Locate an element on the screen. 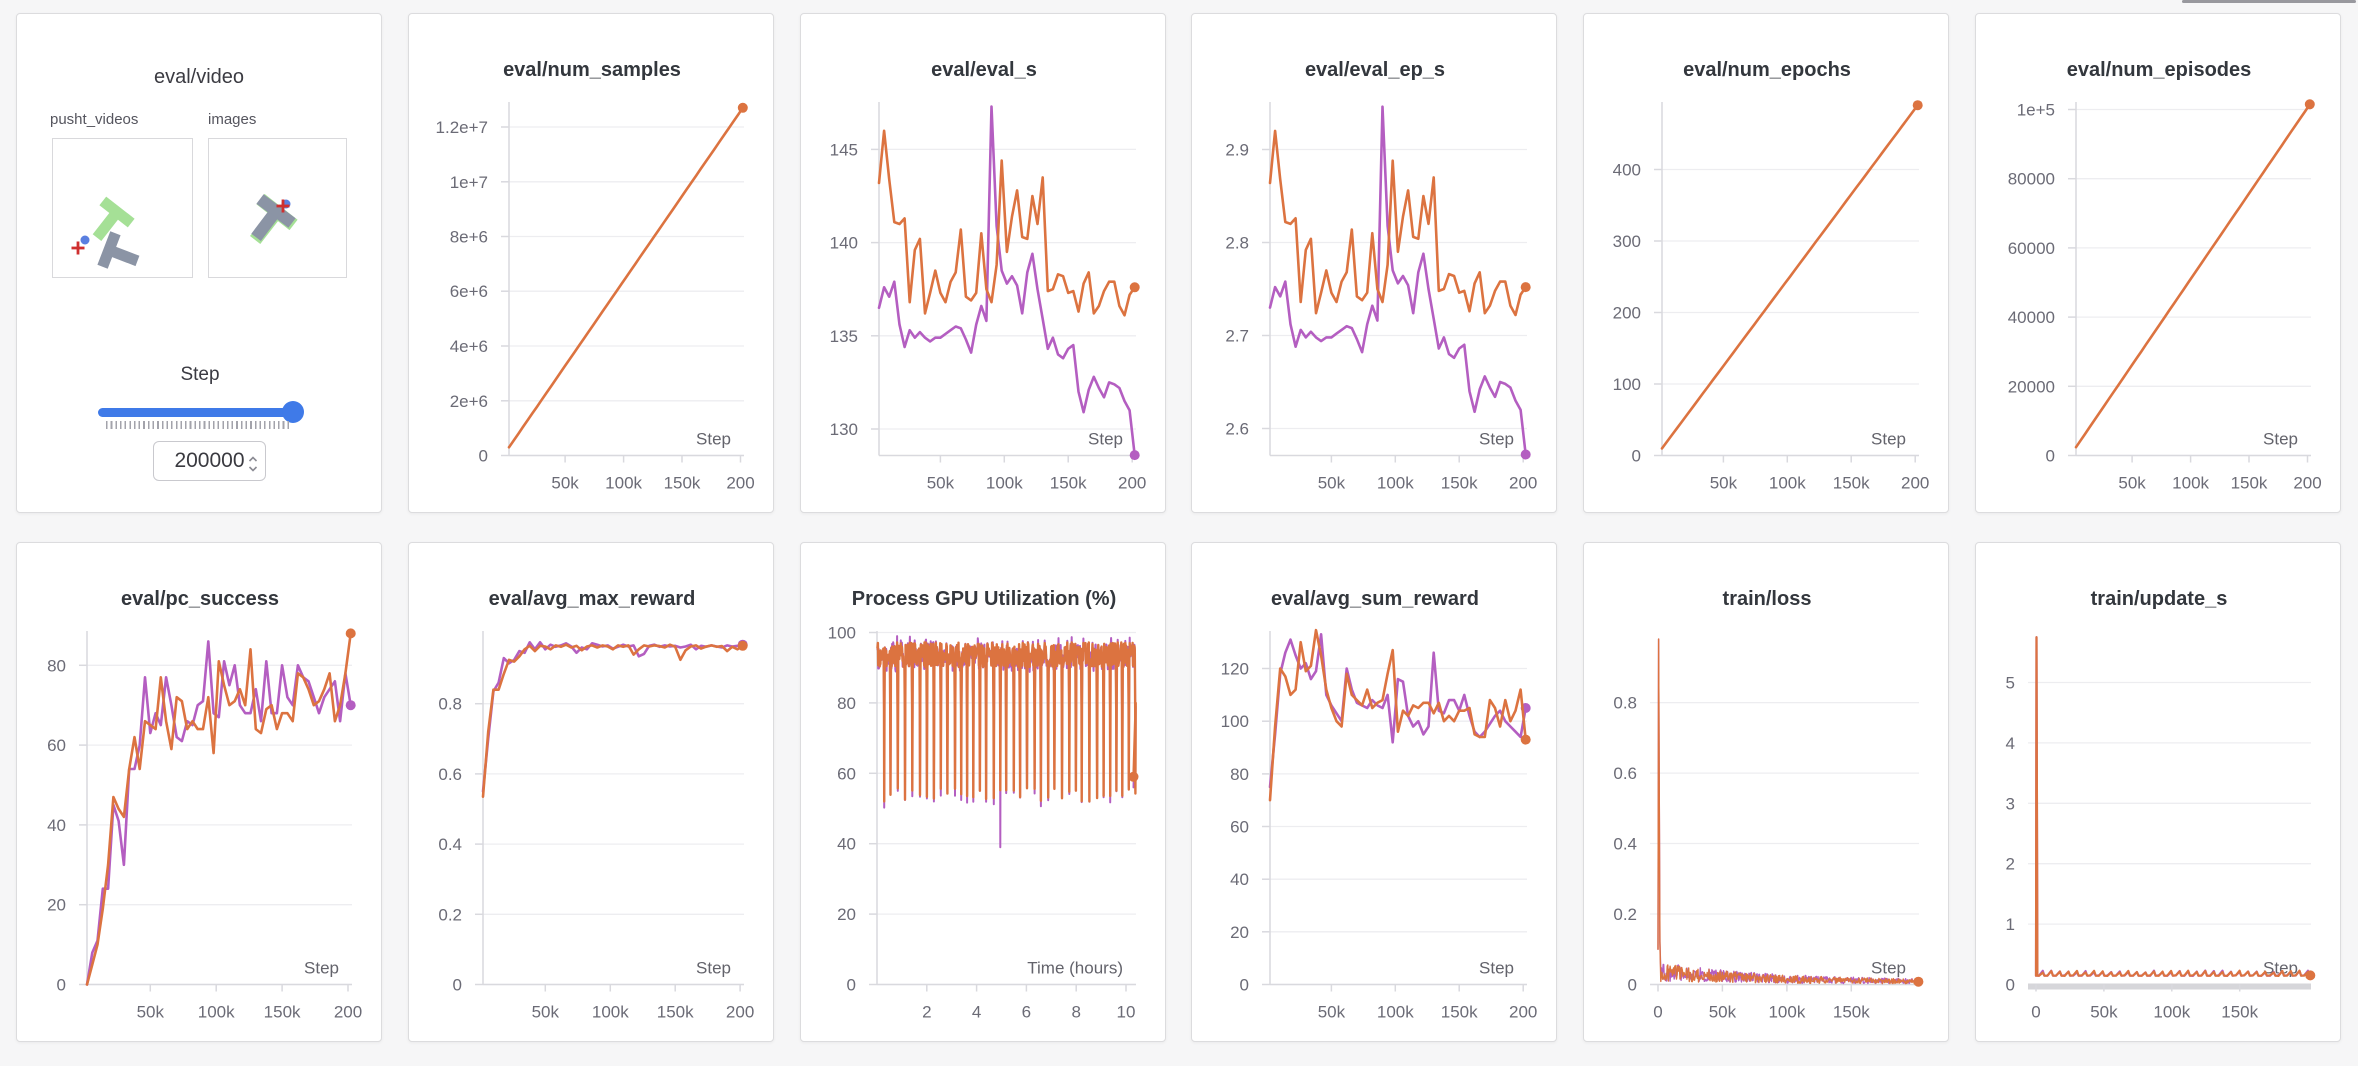 This screenshot has height=1066, width=2358. svg-text: 2.9 is located at coordinates (1237, 150).